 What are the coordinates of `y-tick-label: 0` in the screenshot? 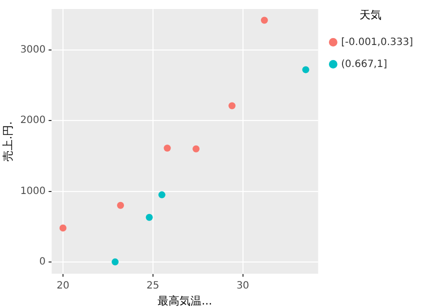 It's located at (42, 262).